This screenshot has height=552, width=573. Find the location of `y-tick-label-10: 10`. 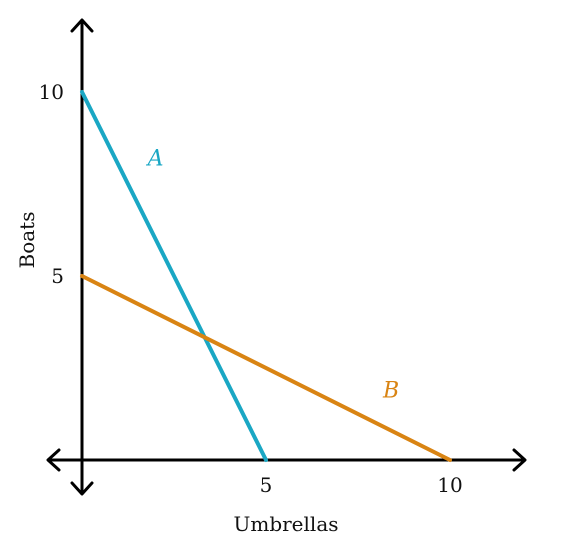

y-tick-label-10: 10 is located at coordinates (51, 92).